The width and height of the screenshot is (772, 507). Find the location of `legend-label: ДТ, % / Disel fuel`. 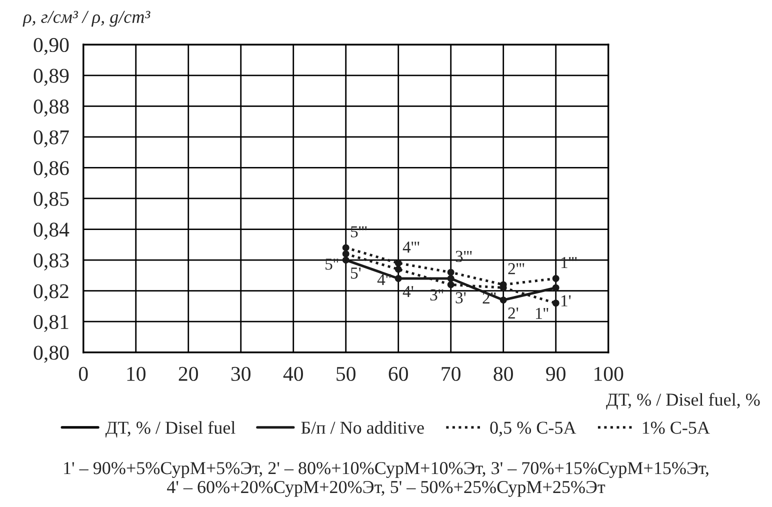

legend-label: ДТ, % / Disel fuel is located at coordinates (170, 429).